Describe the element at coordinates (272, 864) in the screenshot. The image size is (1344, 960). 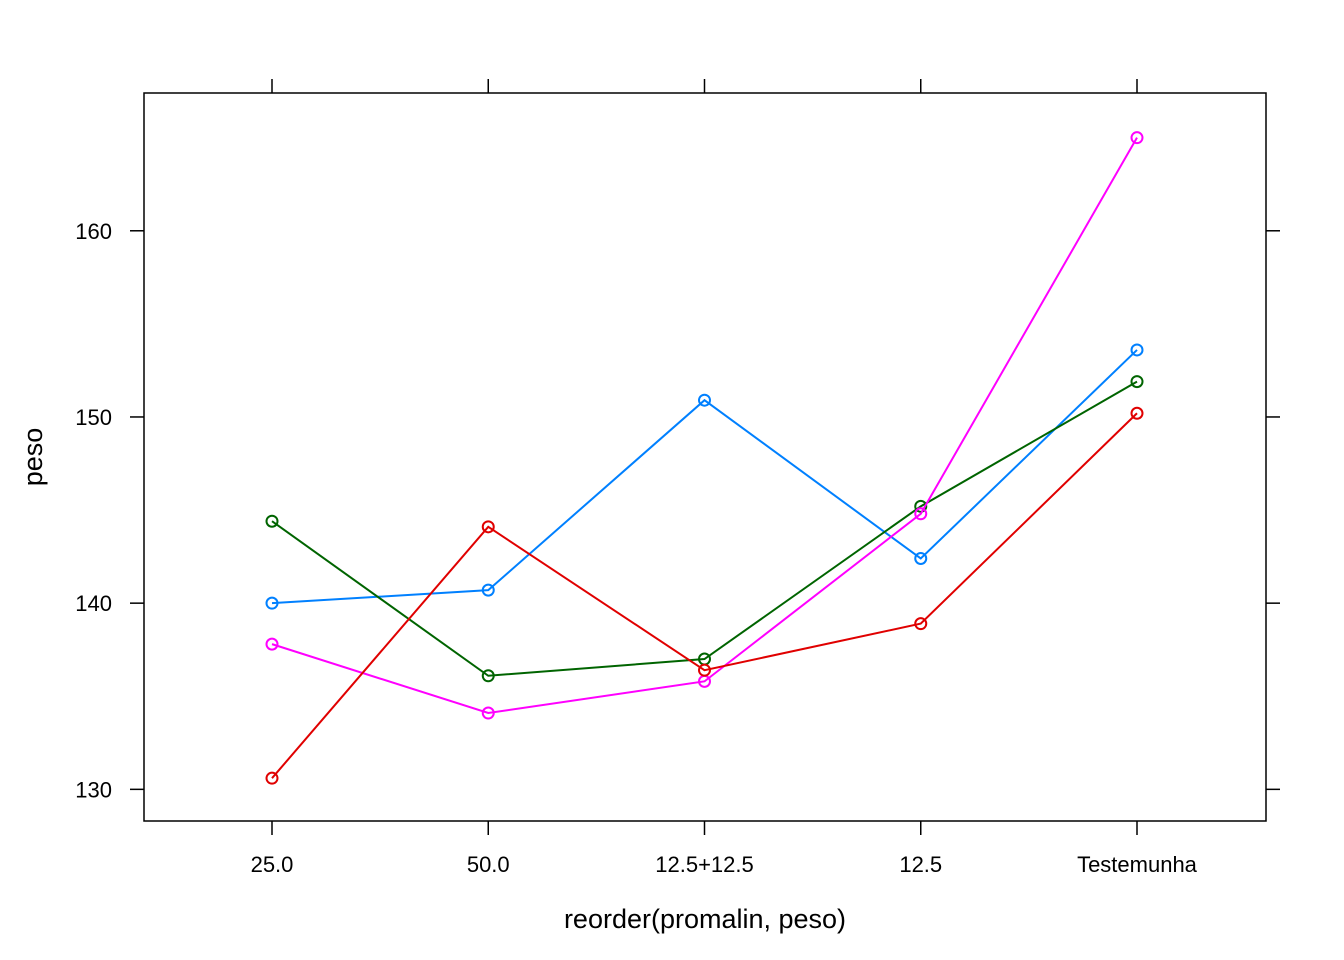
I see `x-tick-label: 25.0` at that location.